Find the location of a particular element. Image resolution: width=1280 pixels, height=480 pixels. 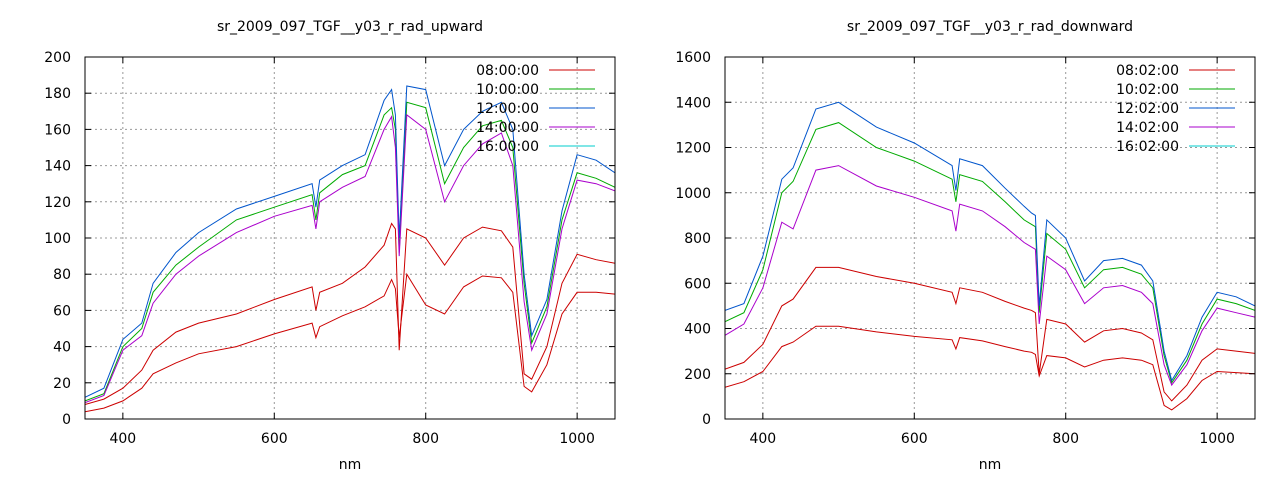

legend-label: 12:02:00 is located at coordinates (1147, 109).